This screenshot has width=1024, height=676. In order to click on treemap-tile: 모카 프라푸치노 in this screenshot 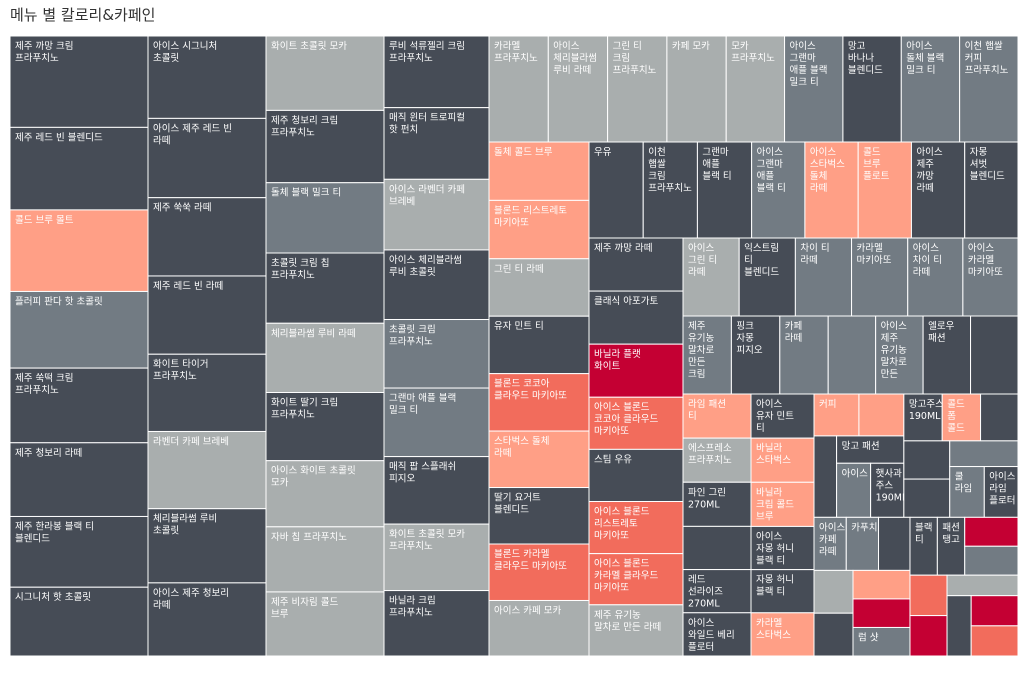, I will do `click(755, 89)`.